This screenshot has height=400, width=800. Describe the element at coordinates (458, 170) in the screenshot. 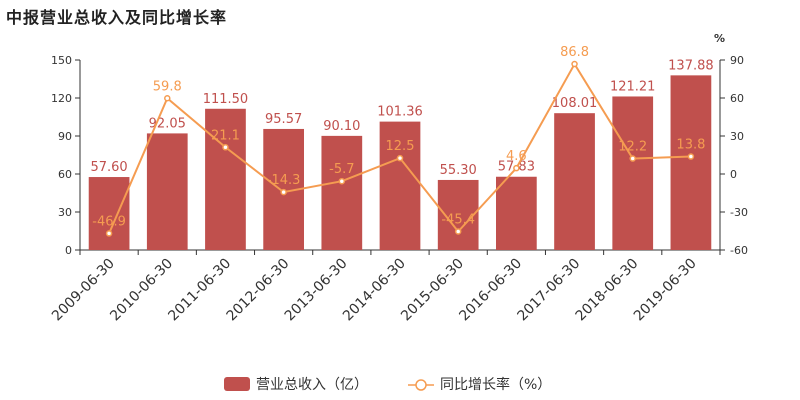

I see `bar-value-label: 55.30` at that location.